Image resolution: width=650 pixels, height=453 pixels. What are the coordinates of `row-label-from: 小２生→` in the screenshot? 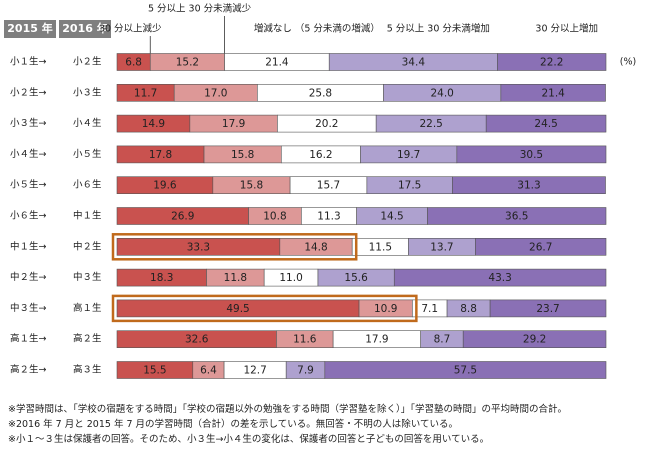 It's located at (28, 92).